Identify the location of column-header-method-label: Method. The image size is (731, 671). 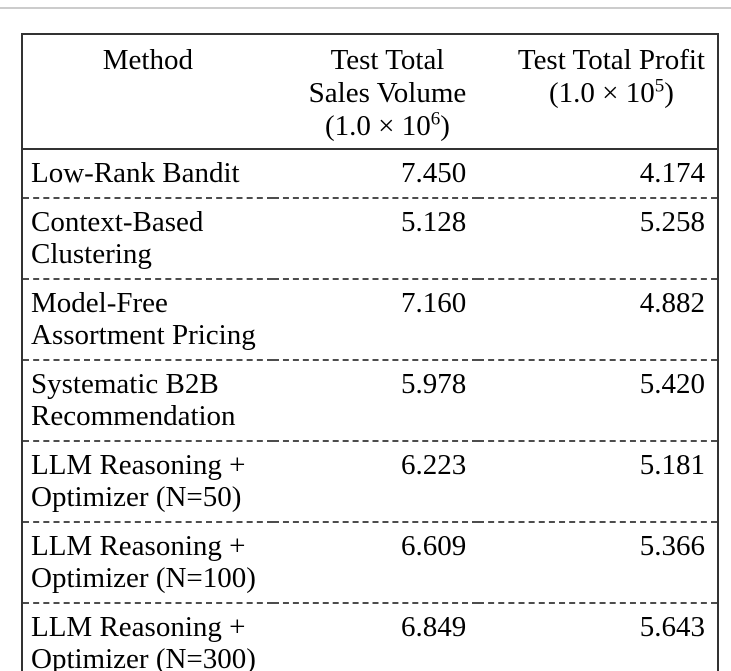
(147, 60).